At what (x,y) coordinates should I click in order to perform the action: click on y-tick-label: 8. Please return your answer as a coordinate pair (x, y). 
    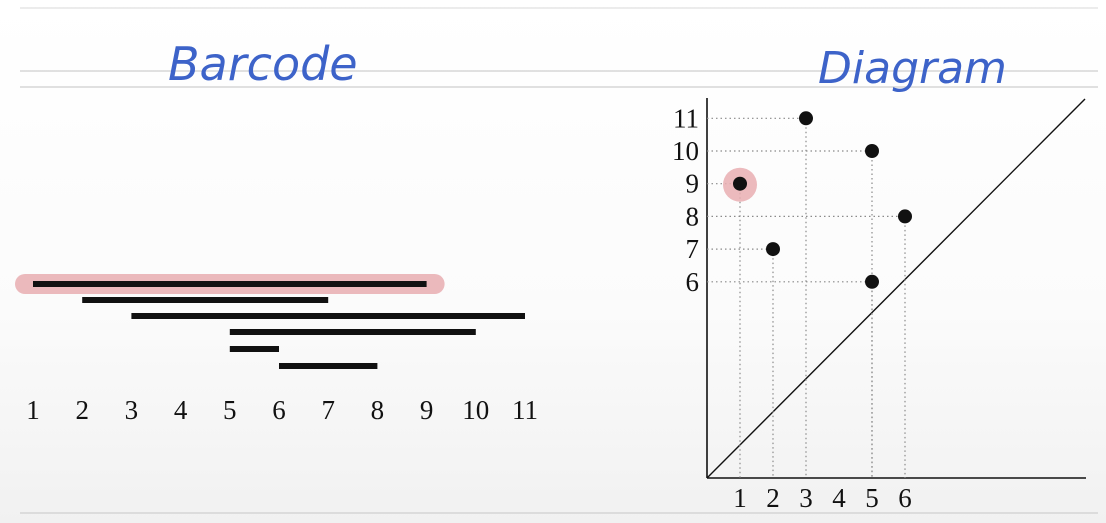
    Looking at the image, I should click on (693, 216).